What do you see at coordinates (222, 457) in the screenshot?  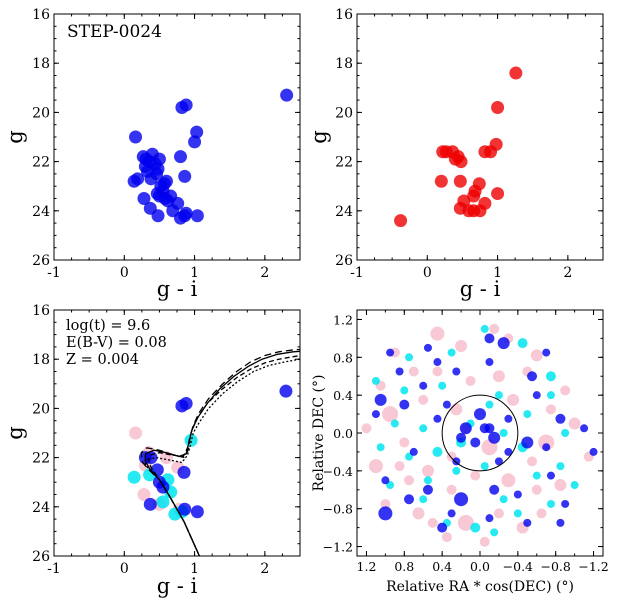 I see `isochrone-curve` at bounding box center [222, 457].